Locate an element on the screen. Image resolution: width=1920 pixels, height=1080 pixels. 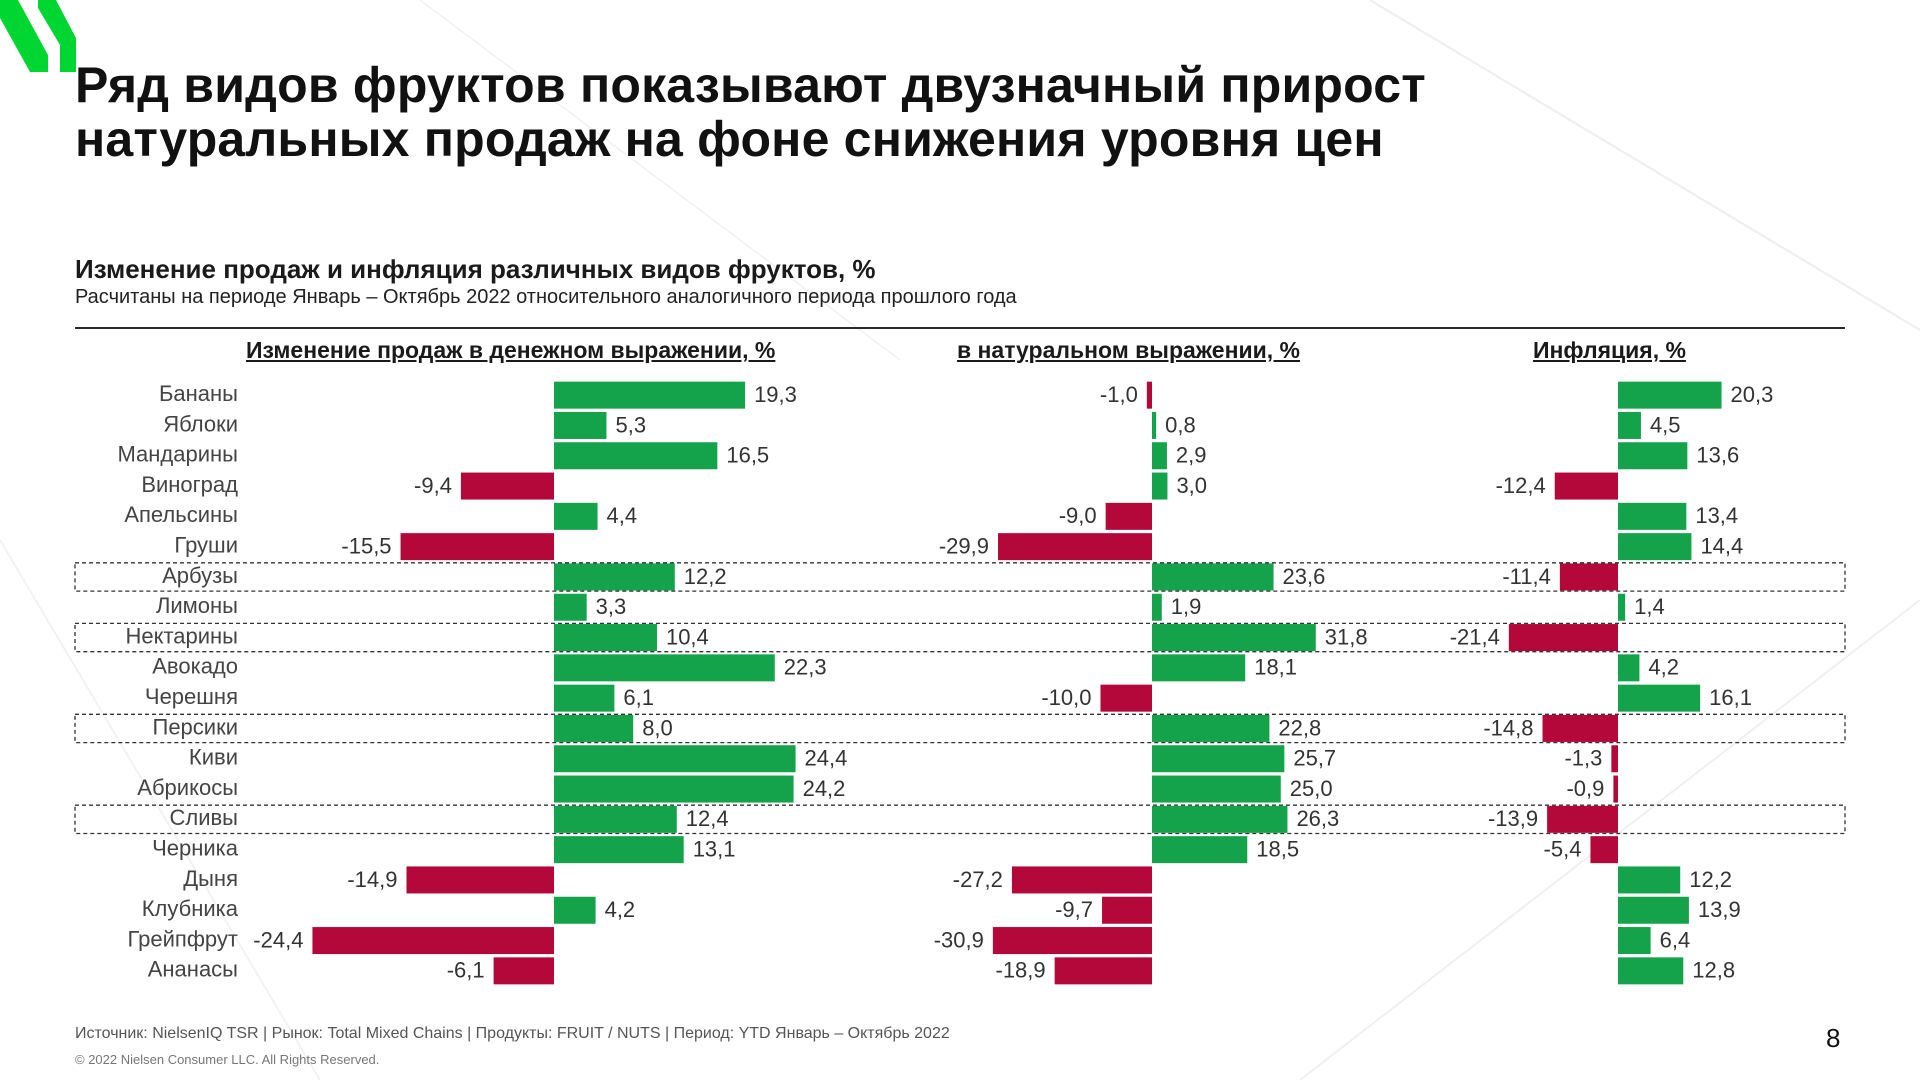
data-label: 4,2 is located at coordinates (1663, 667).